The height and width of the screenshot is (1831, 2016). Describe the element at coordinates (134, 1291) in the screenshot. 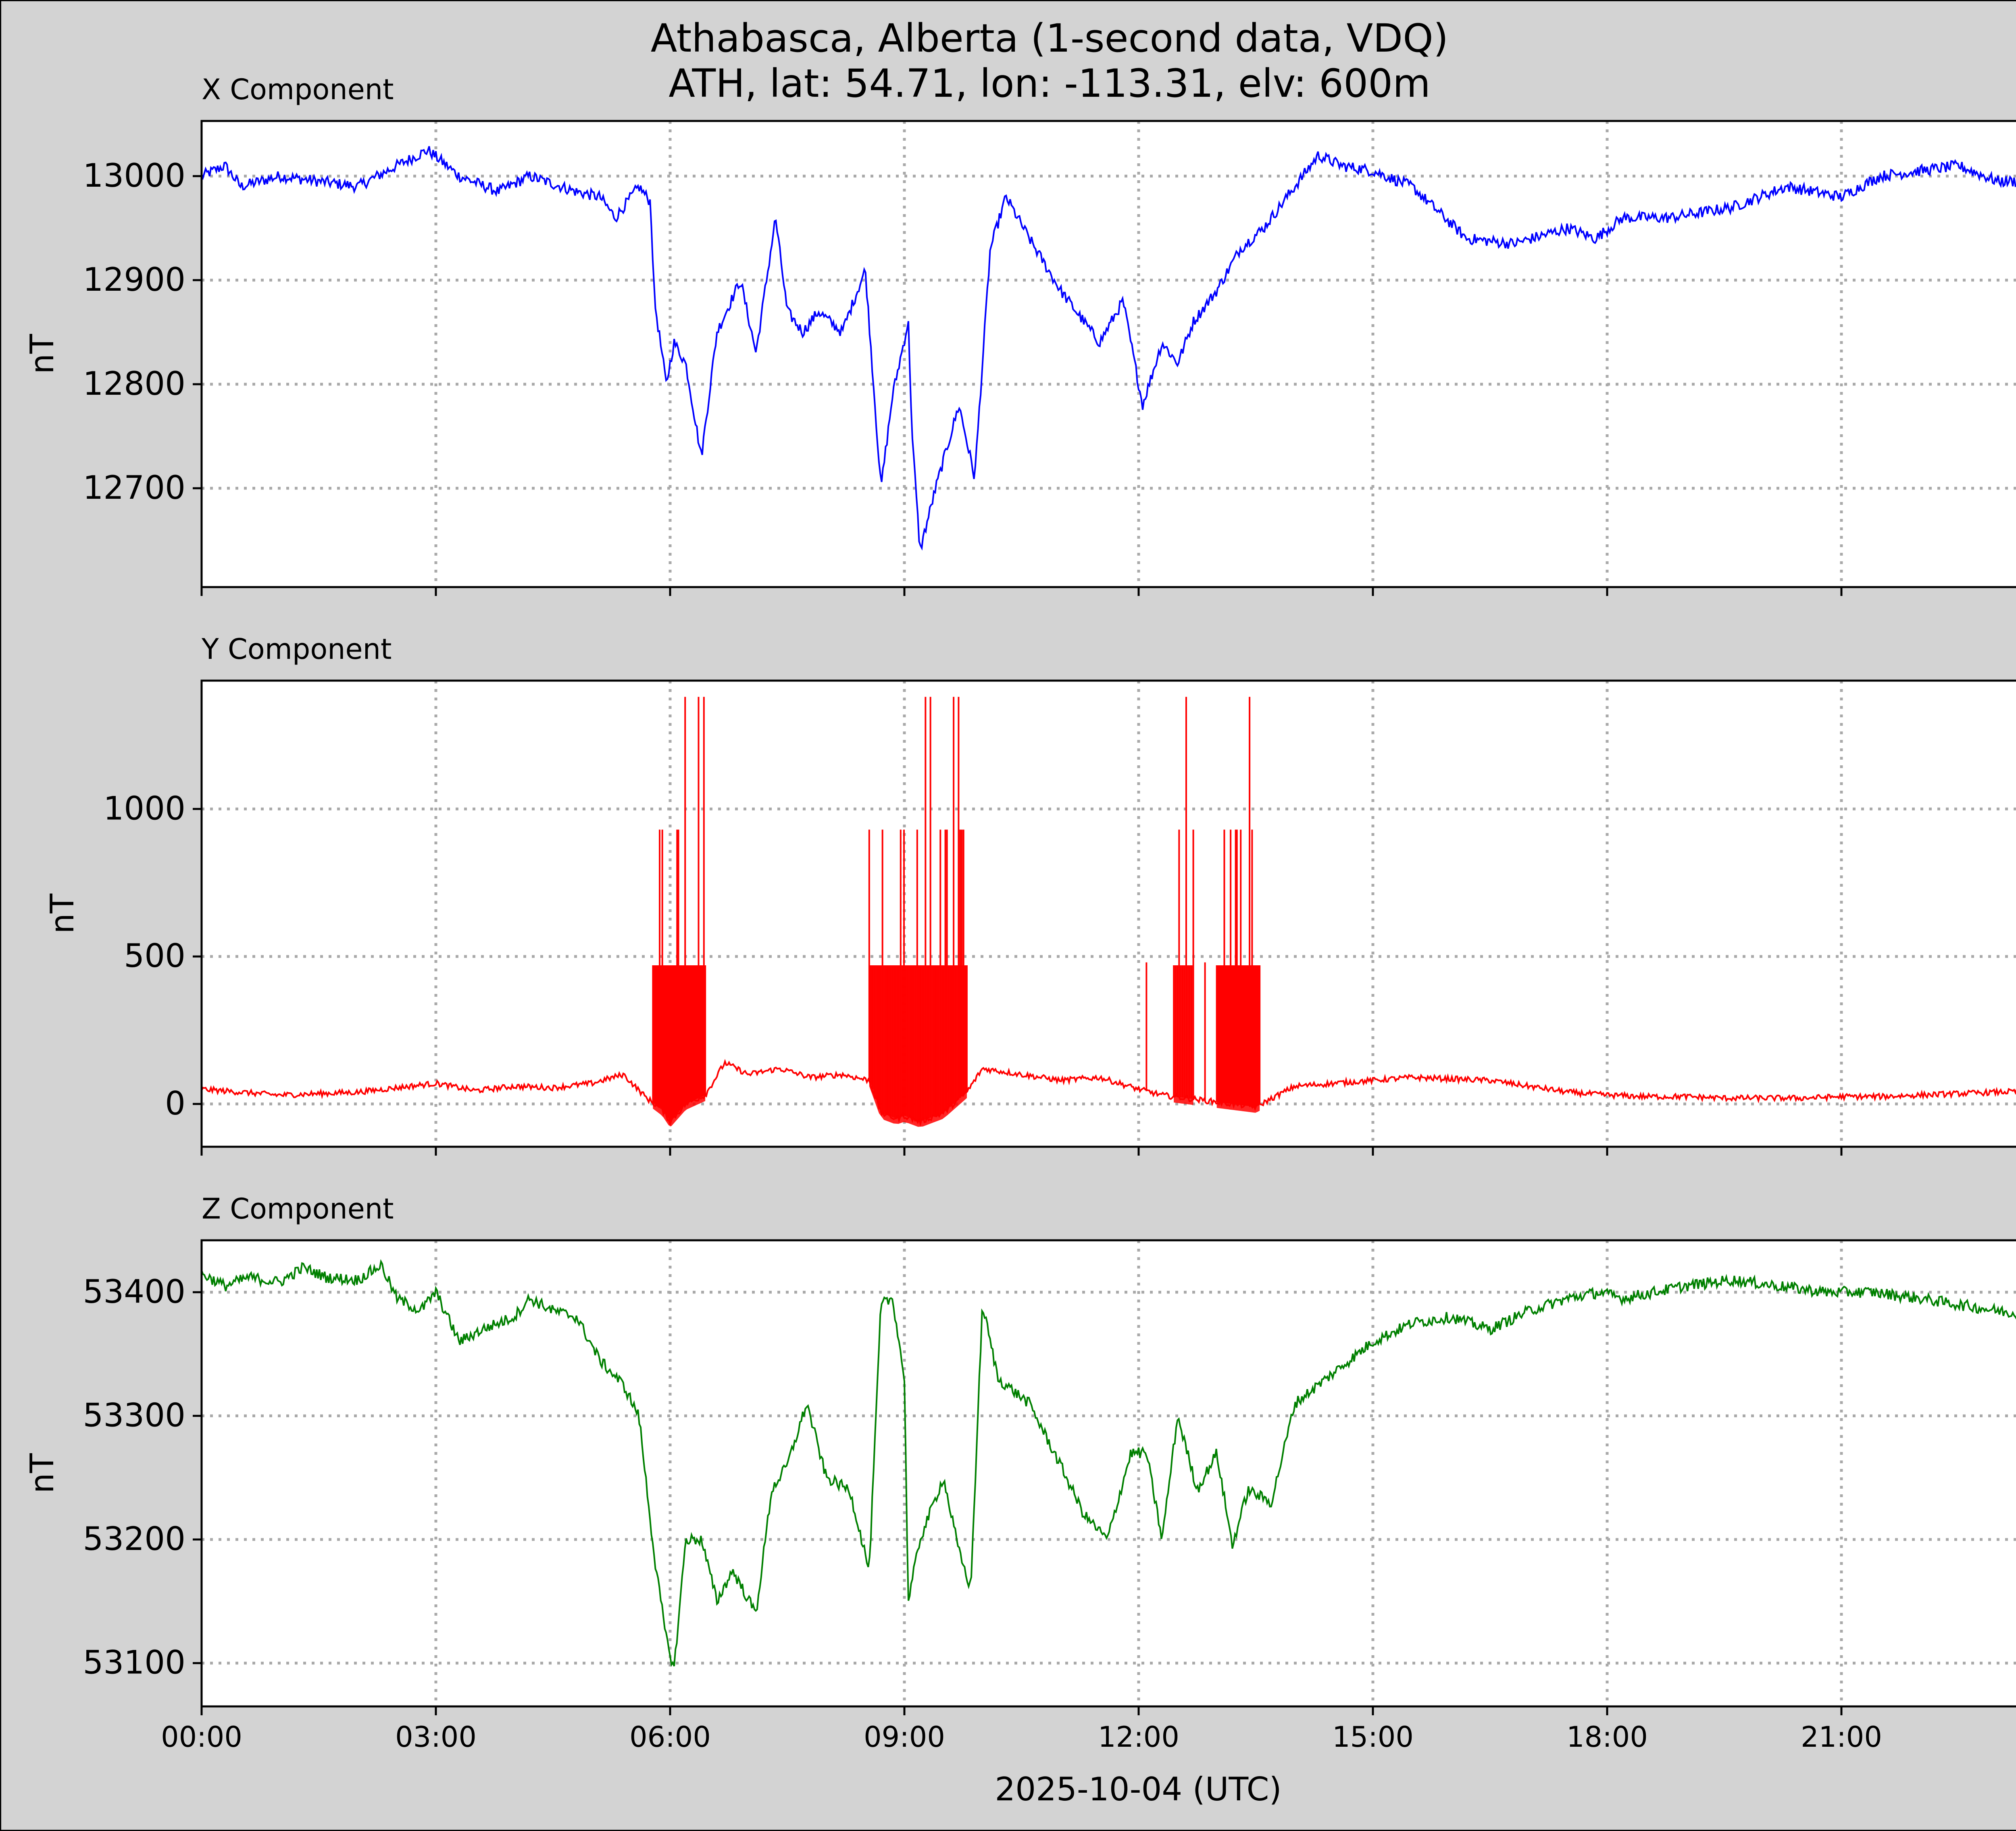

I see `y-tick-label: 53400` at that location.